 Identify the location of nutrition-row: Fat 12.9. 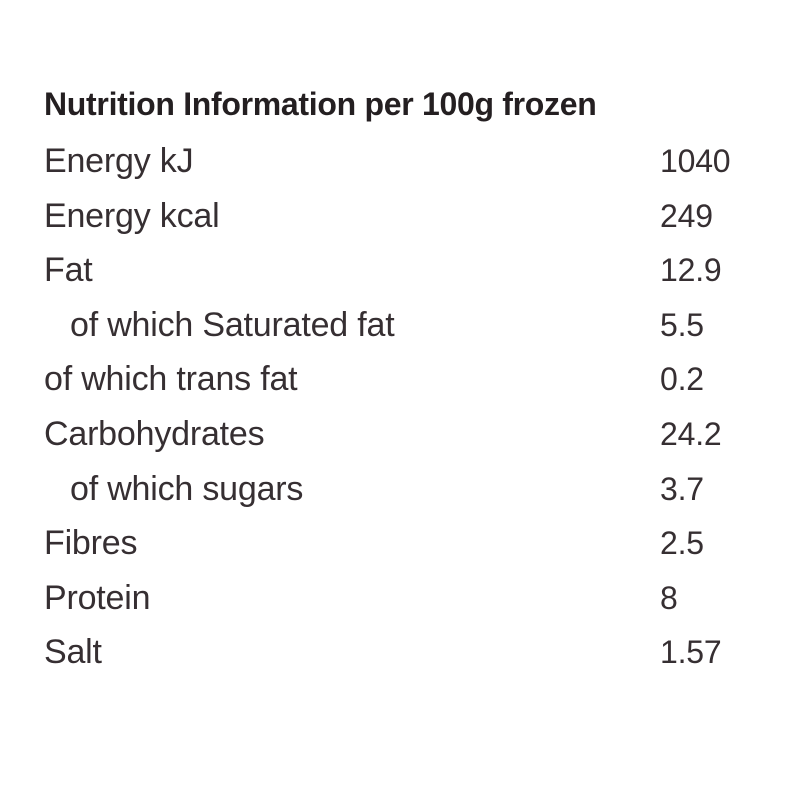
(400, 270).